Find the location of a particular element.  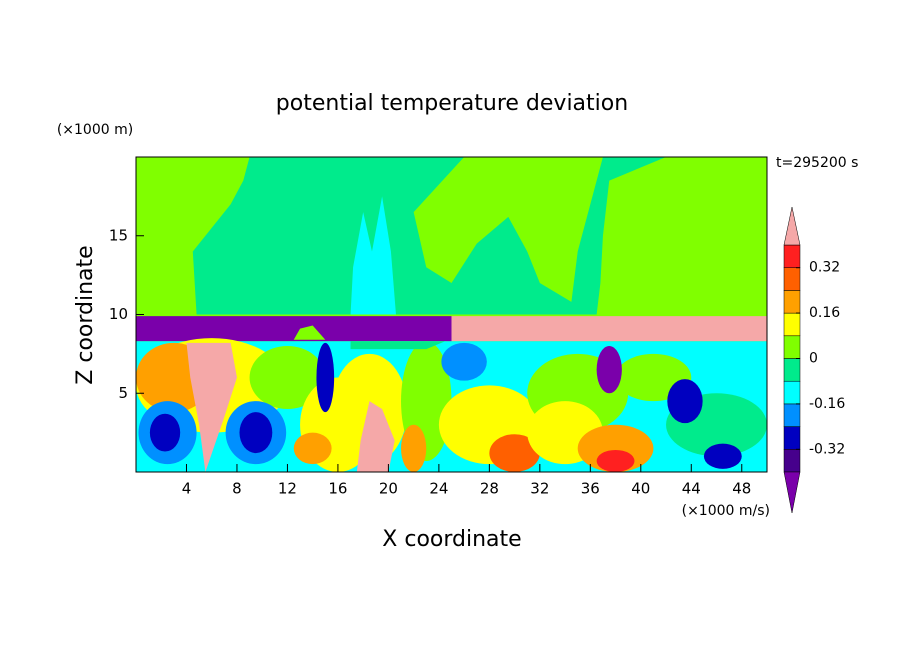

x-tick-label: 20 is located at coordinates (388, 489).